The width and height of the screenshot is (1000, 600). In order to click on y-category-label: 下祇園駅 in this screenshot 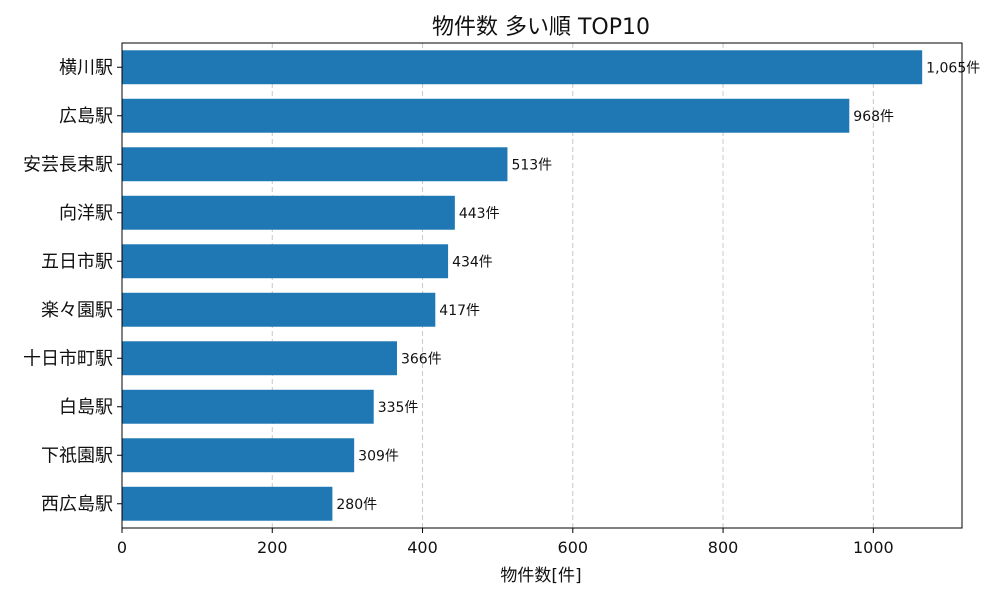, I will do `click(77, 455)`.